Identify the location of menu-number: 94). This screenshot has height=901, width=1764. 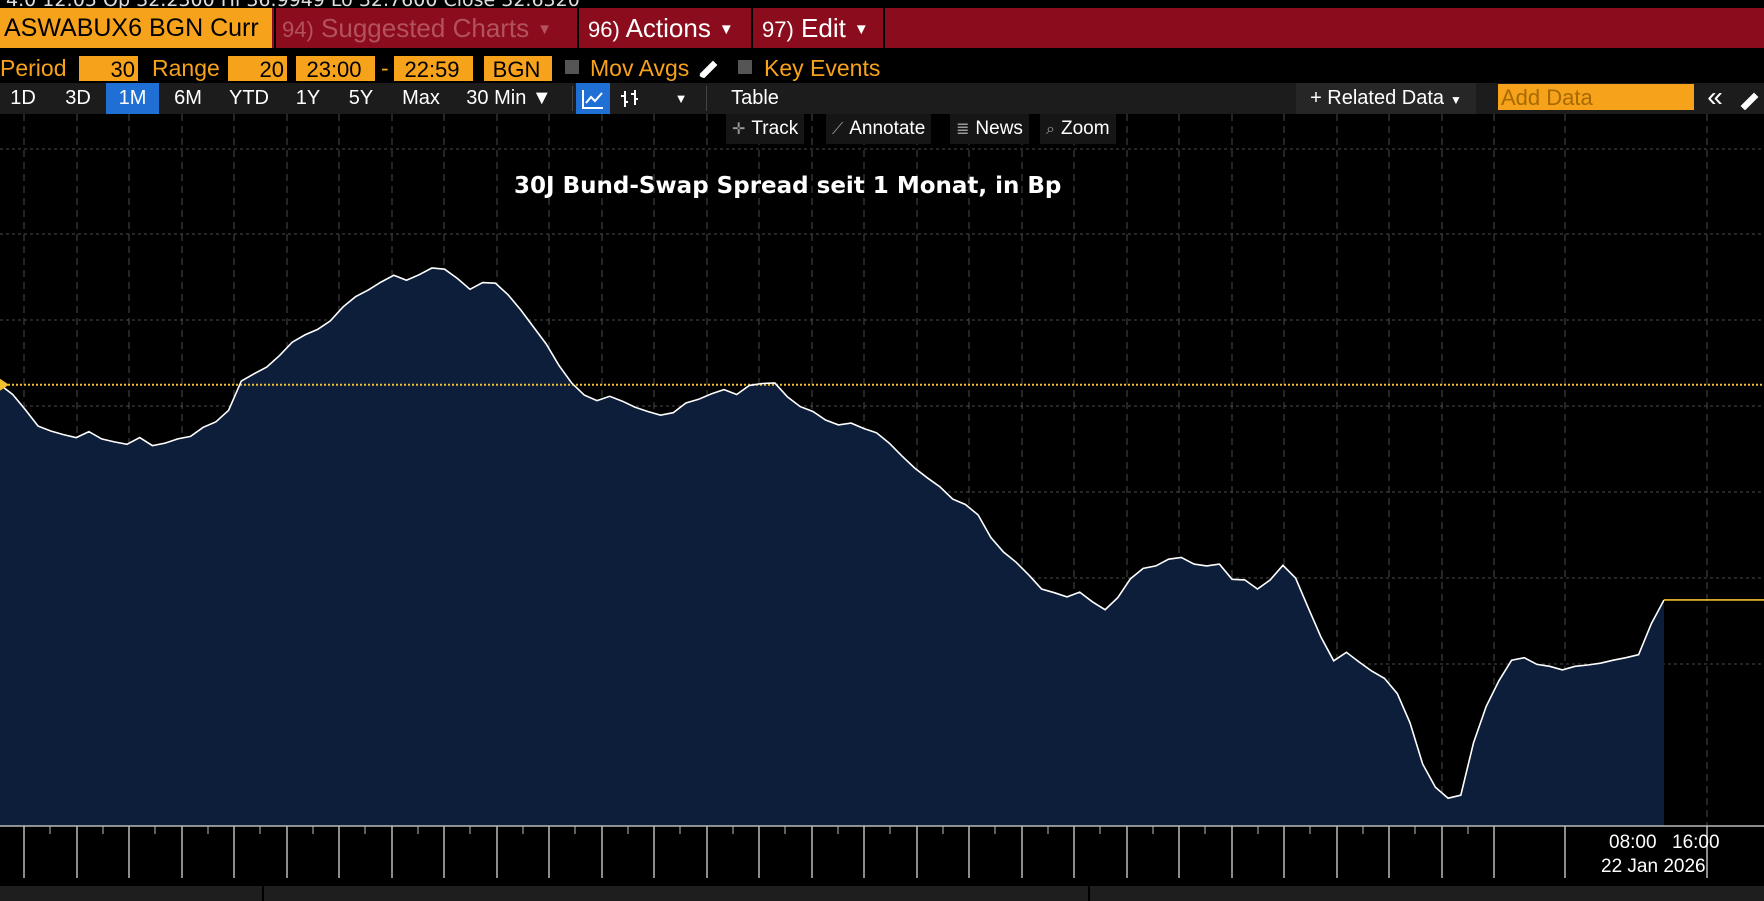
(298, 29).